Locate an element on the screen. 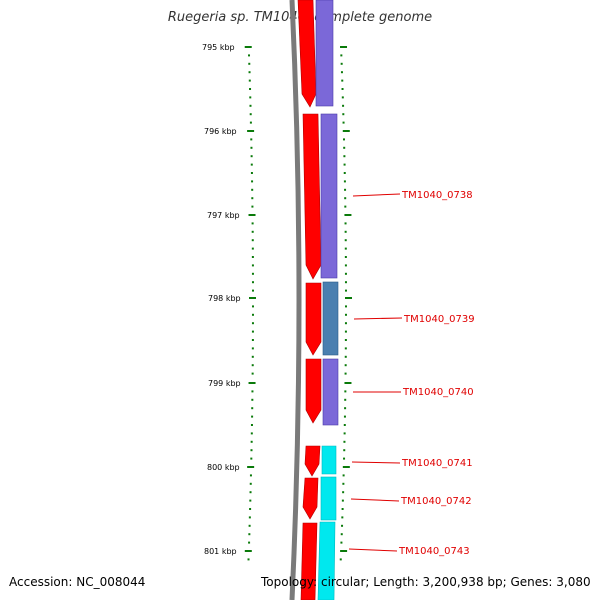 The width and height of the screenshot is (600, 600). gene-label-tm1040-0739: TM1040_0739 is located at coordinates (439, 319).